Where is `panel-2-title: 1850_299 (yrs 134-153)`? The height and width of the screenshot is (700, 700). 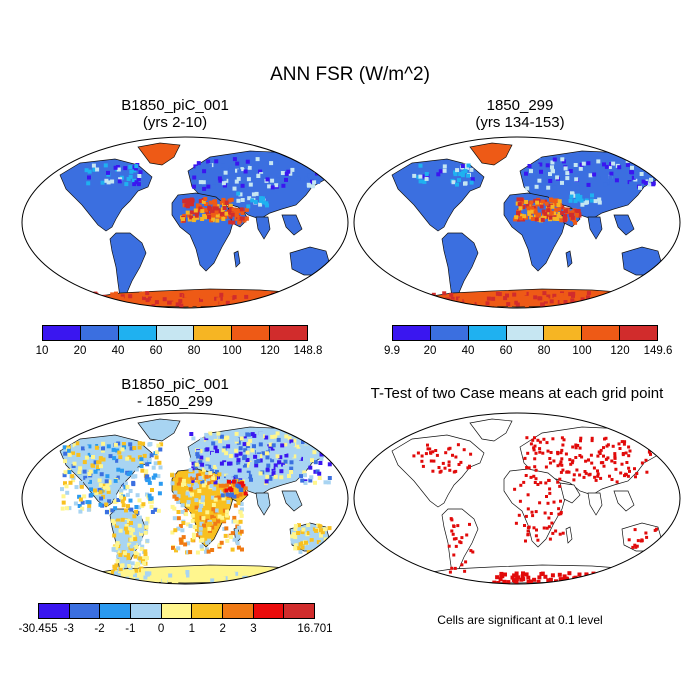
panel-2-title: 1850_299 (yrs 134-153) is located at coordinates (520, 114).